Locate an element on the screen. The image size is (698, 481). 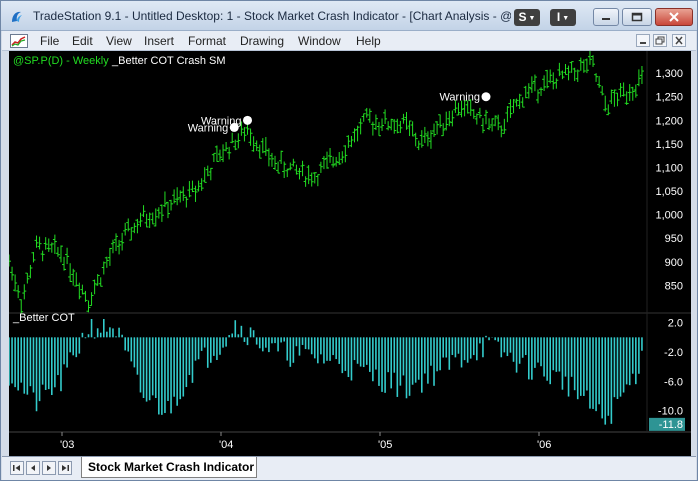
price-tick-label: 850 is located at coordinates (674, 286).